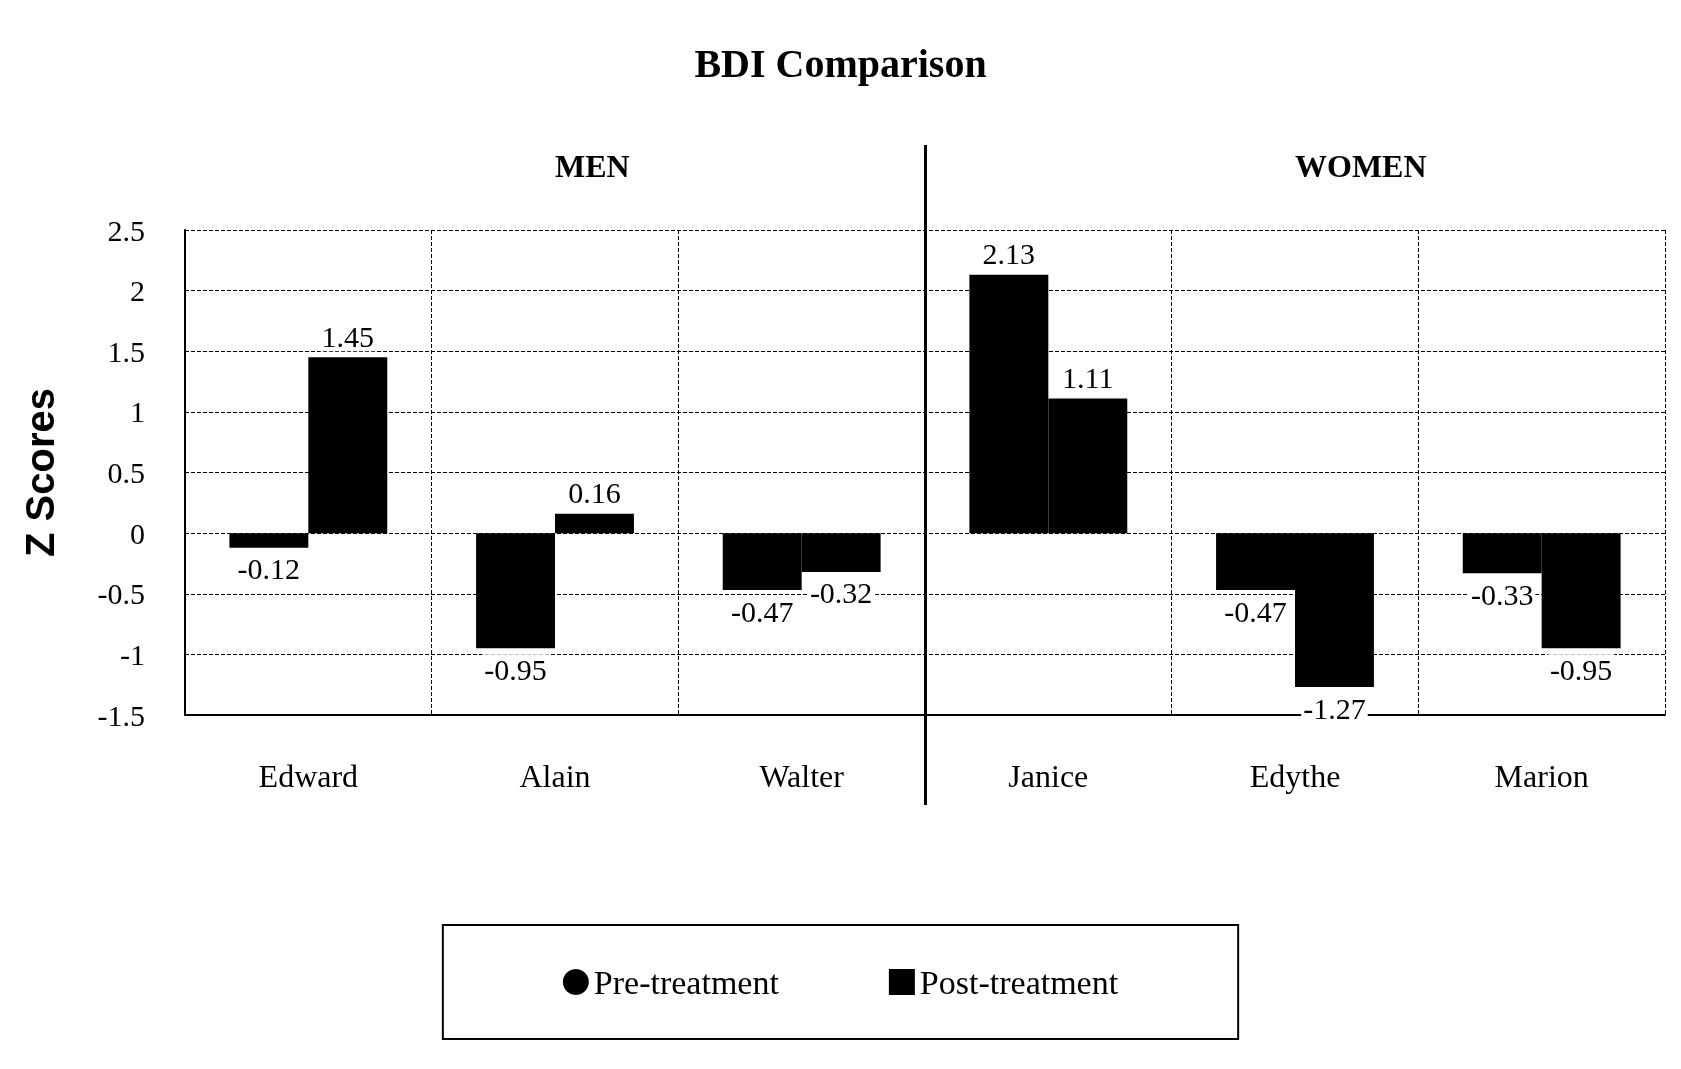  What do you see at coordinates (121, 715) in the screenshot?
I see `y-tick-label: -1.5` at bounding box center [121, 715].